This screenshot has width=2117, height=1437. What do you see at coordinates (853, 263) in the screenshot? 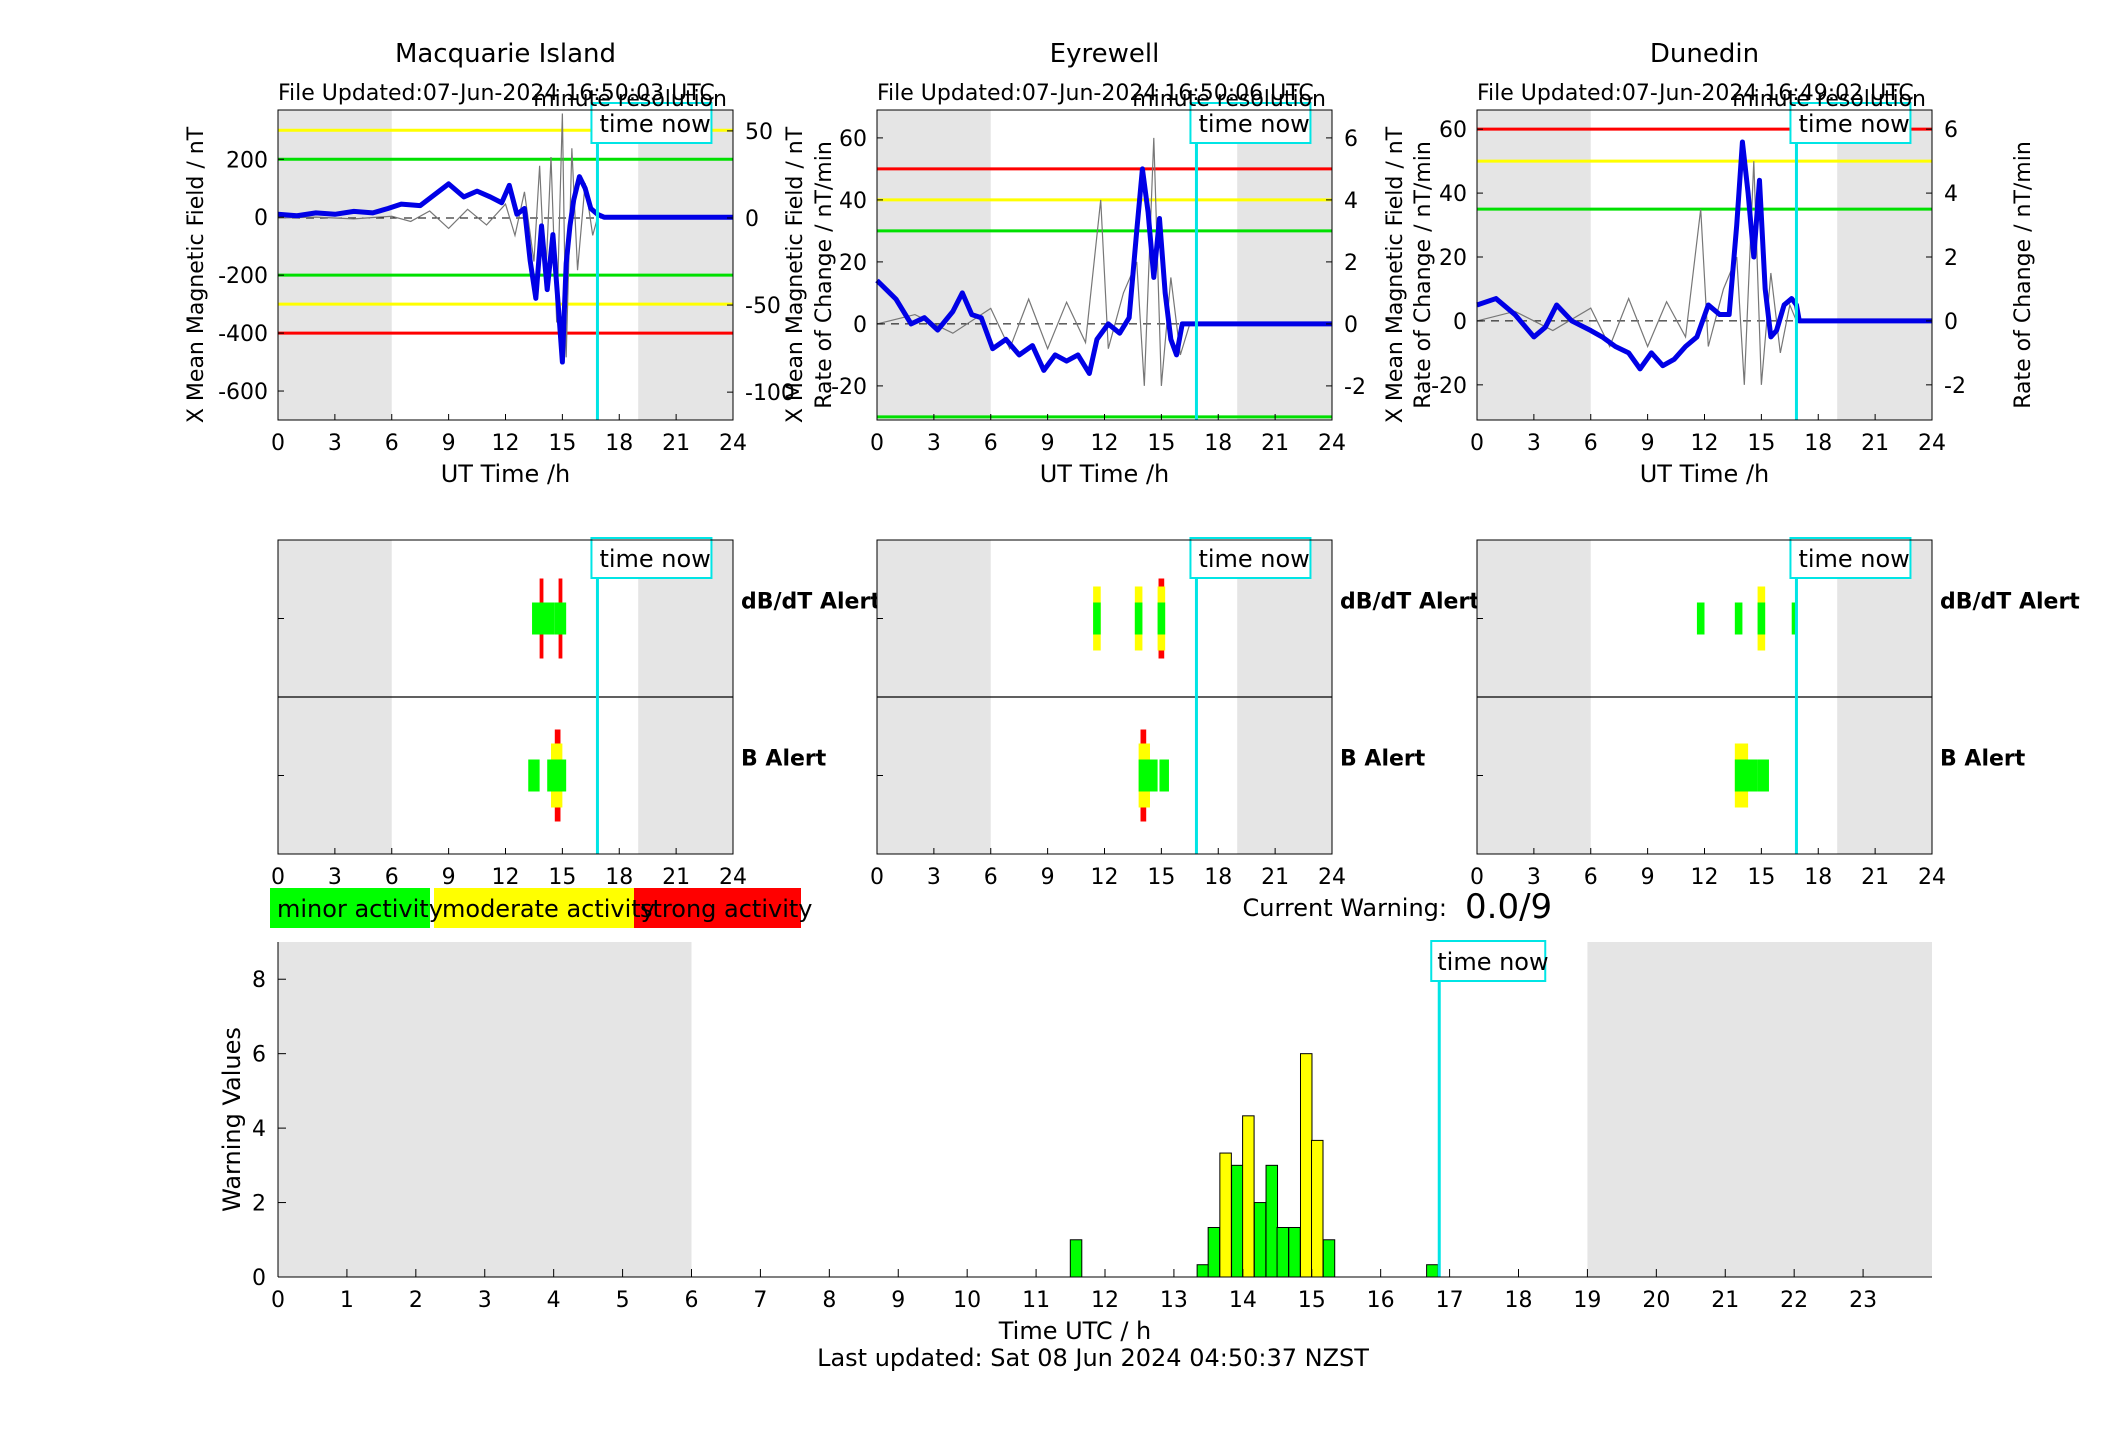
I see `y-left-tick-label: 20` at bounding box center [853, 263].